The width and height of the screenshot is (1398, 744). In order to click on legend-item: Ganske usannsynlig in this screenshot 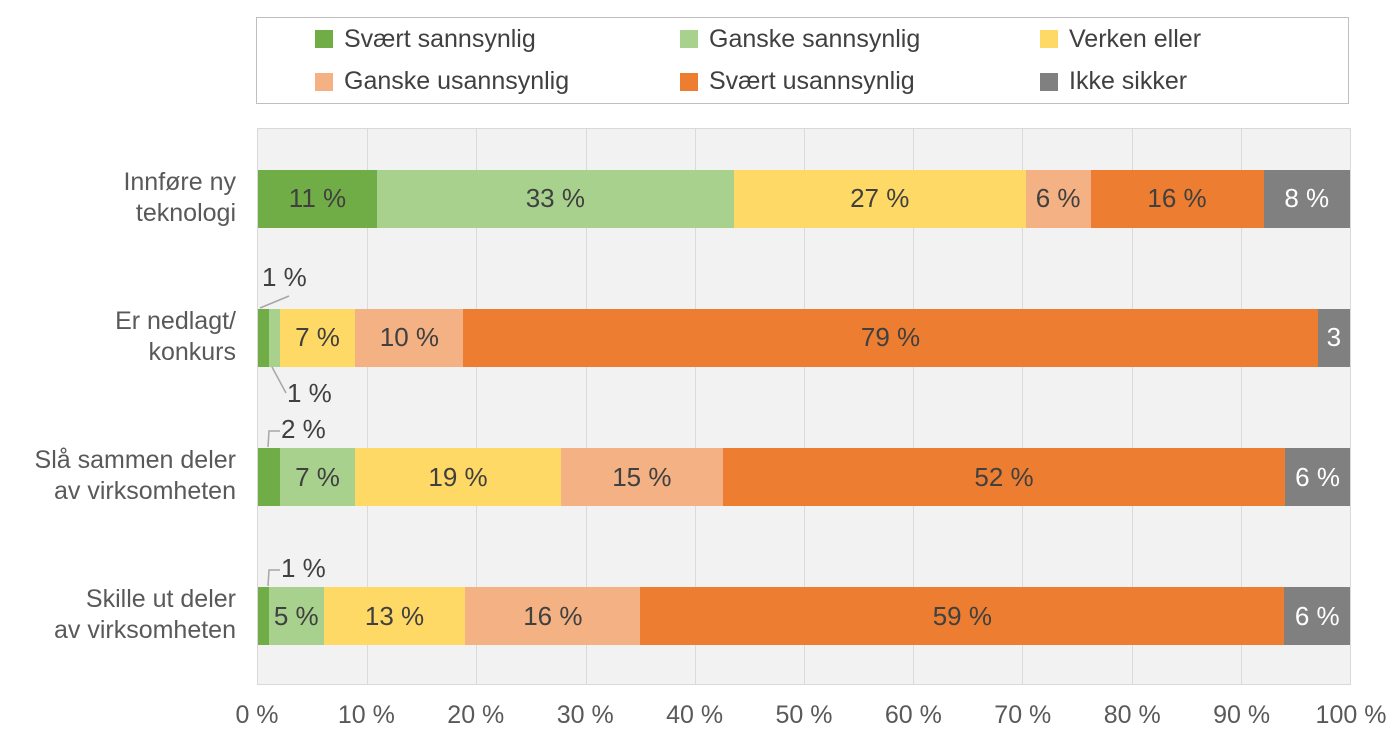, I will do `click(497, 81)`.